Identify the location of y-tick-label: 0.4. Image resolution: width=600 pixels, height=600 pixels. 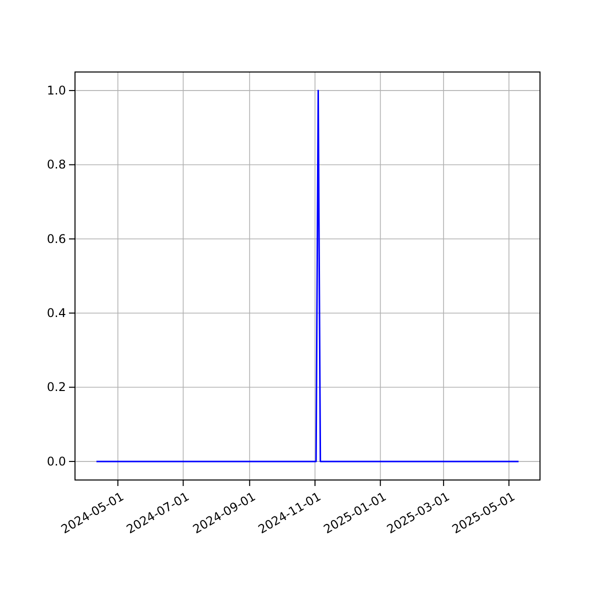
(56, 313).